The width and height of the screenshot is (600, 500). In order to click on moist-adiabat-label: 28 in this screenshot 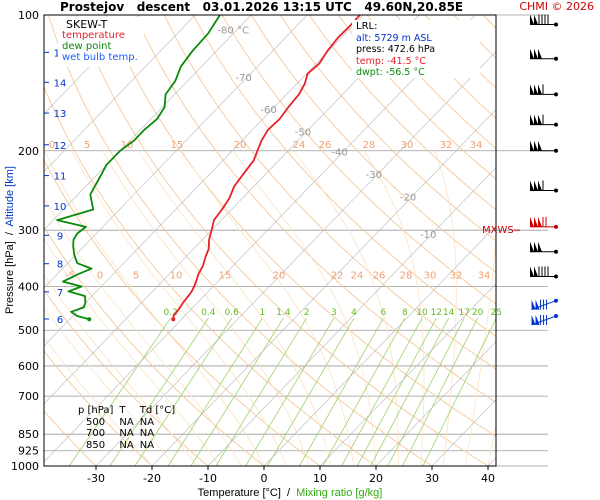, I will do `click(406, 276)`.